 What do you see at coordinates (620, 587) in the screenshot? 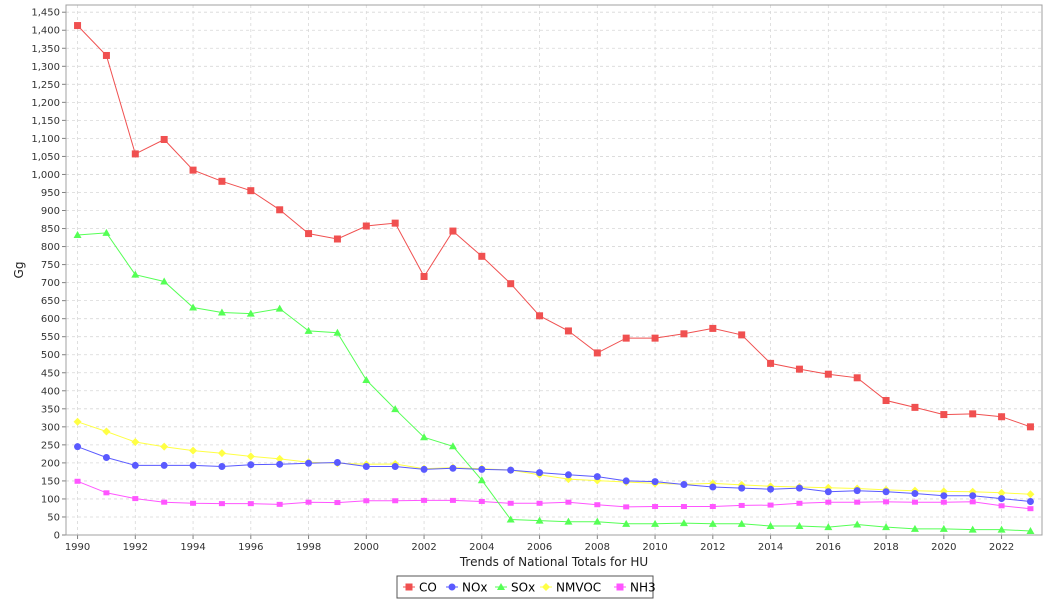
I see `legend-marker-nh3` at bounding box center [620, 587].